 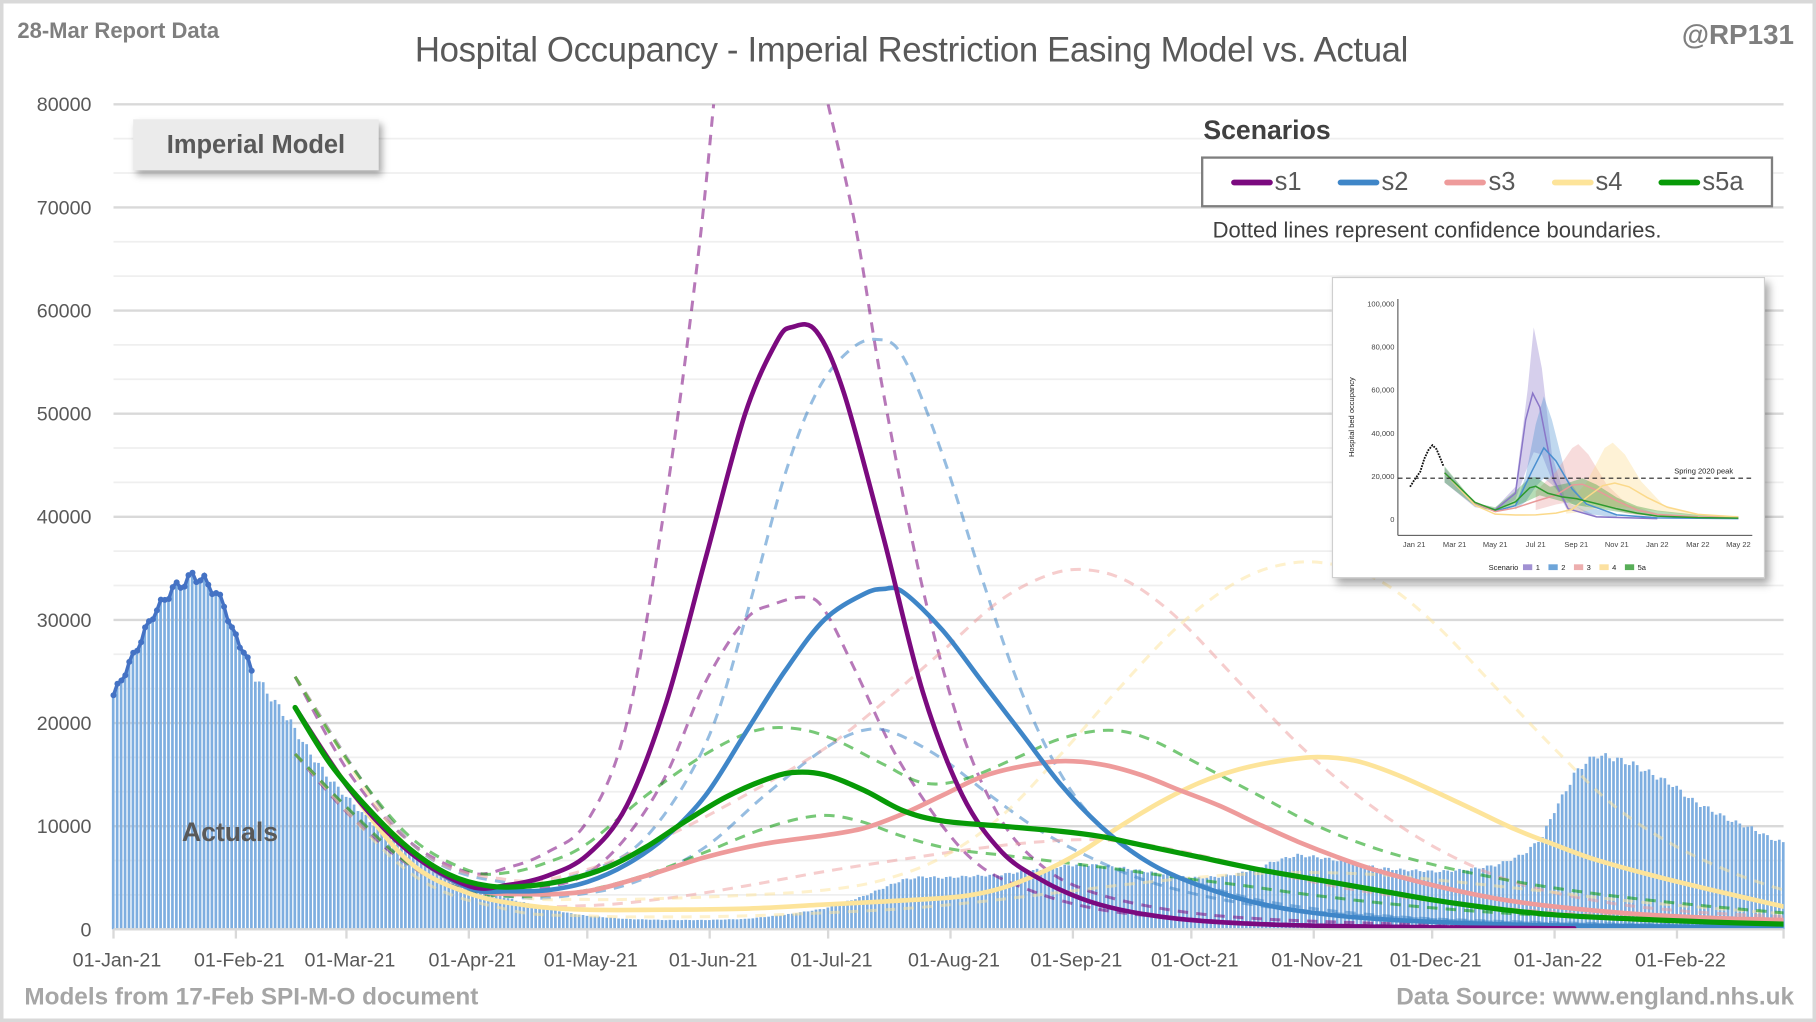 I want to click on legend-swatch-s3, so click(x=1465, y=182).